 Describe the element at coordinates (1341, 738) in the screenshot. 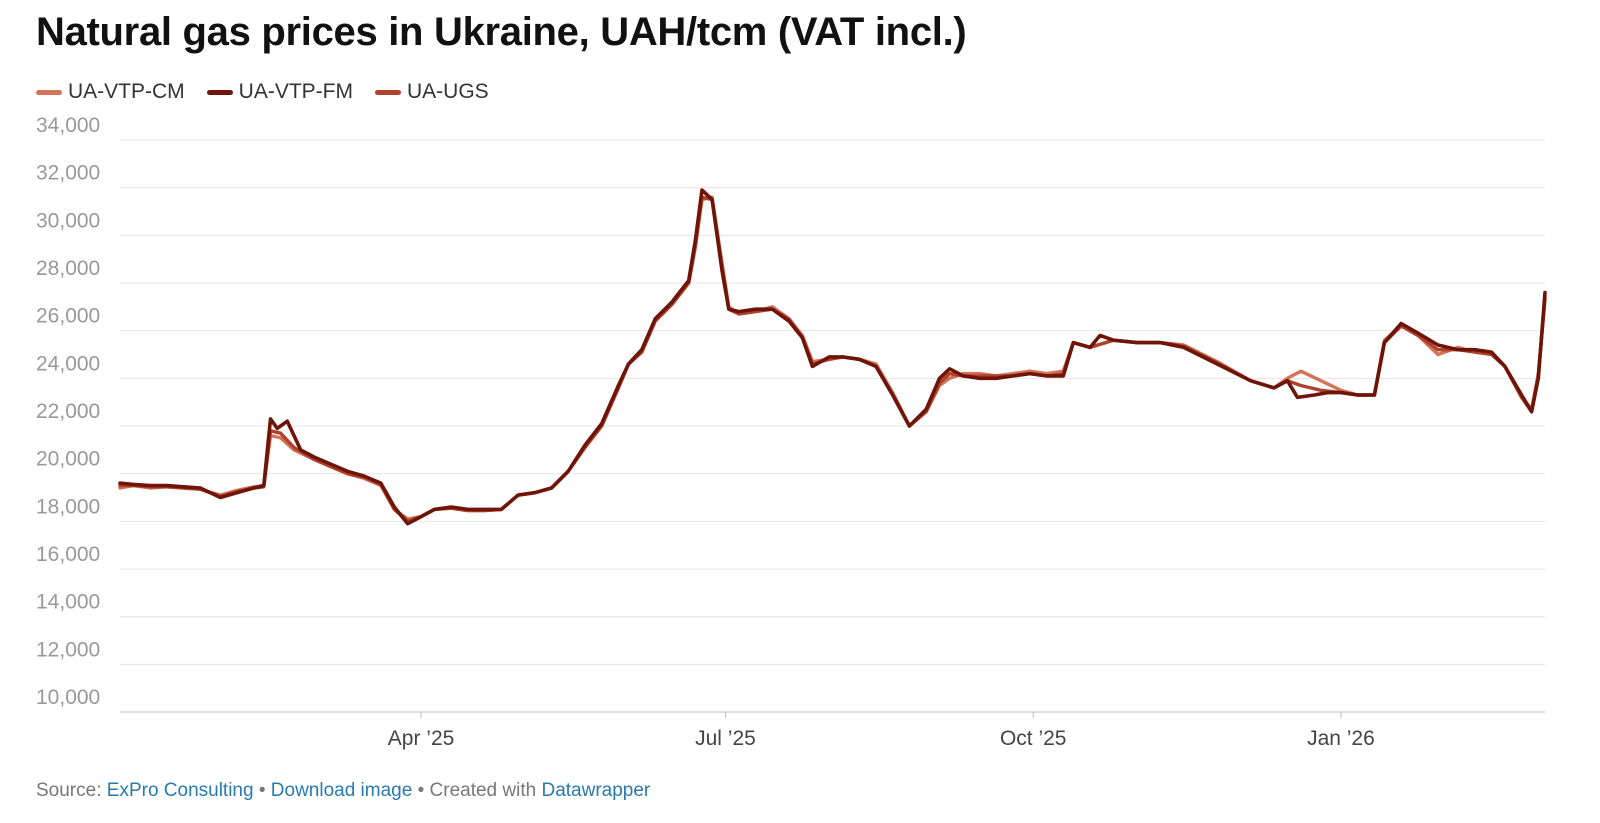

I see `x-tick-label: Jan ’26` at that location.